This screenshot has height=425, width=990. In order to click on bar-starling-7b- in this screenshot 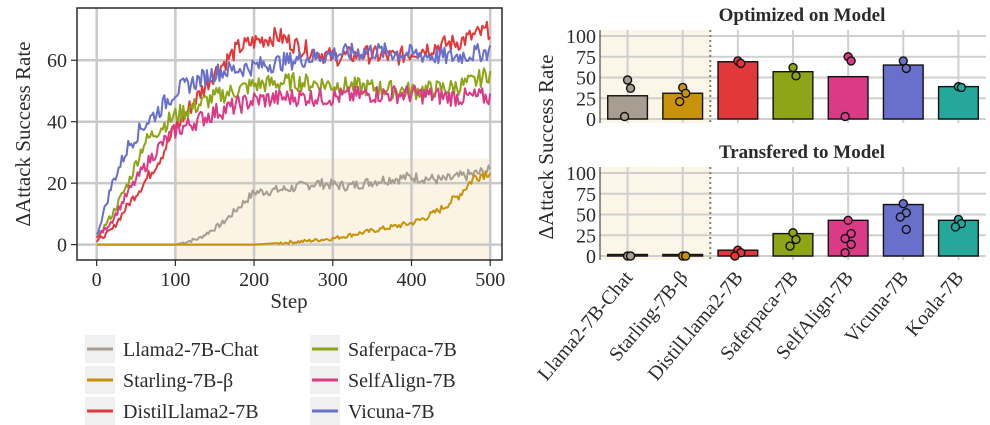, I will do `click(683, 106)`.